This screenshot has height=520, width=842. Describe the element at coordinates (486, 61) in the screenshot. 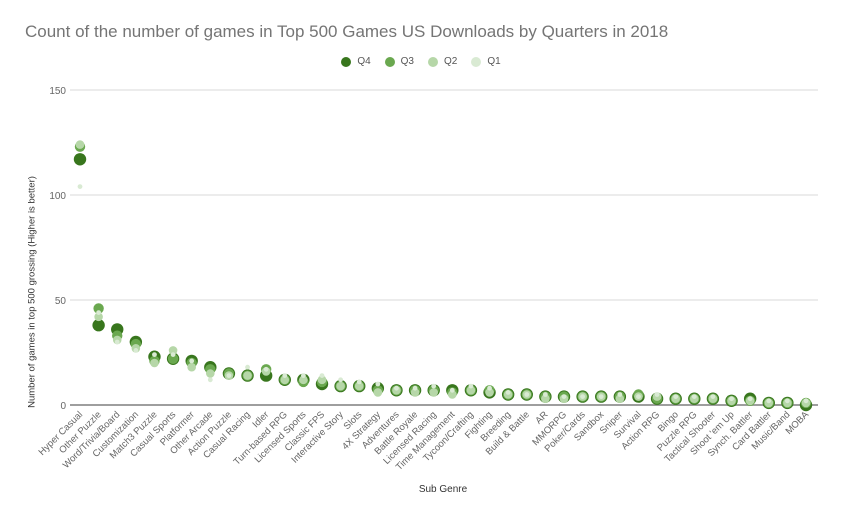

I see `legend-item-q1: Q1` at that location.